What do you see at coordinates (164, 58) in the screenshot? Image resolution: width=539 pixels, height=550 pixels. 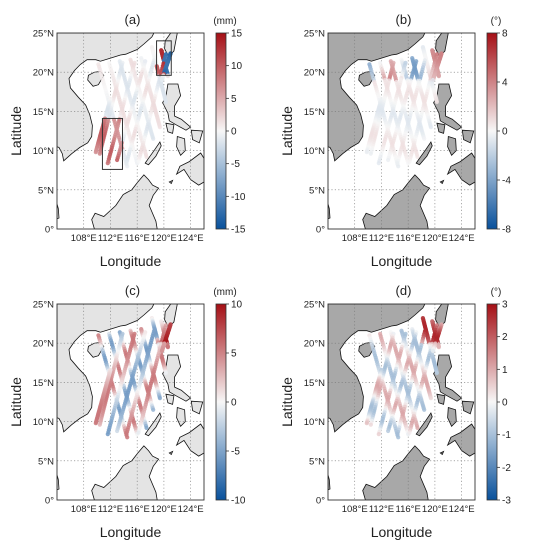 I see `highlight-box` at bounding box center [164, 58].